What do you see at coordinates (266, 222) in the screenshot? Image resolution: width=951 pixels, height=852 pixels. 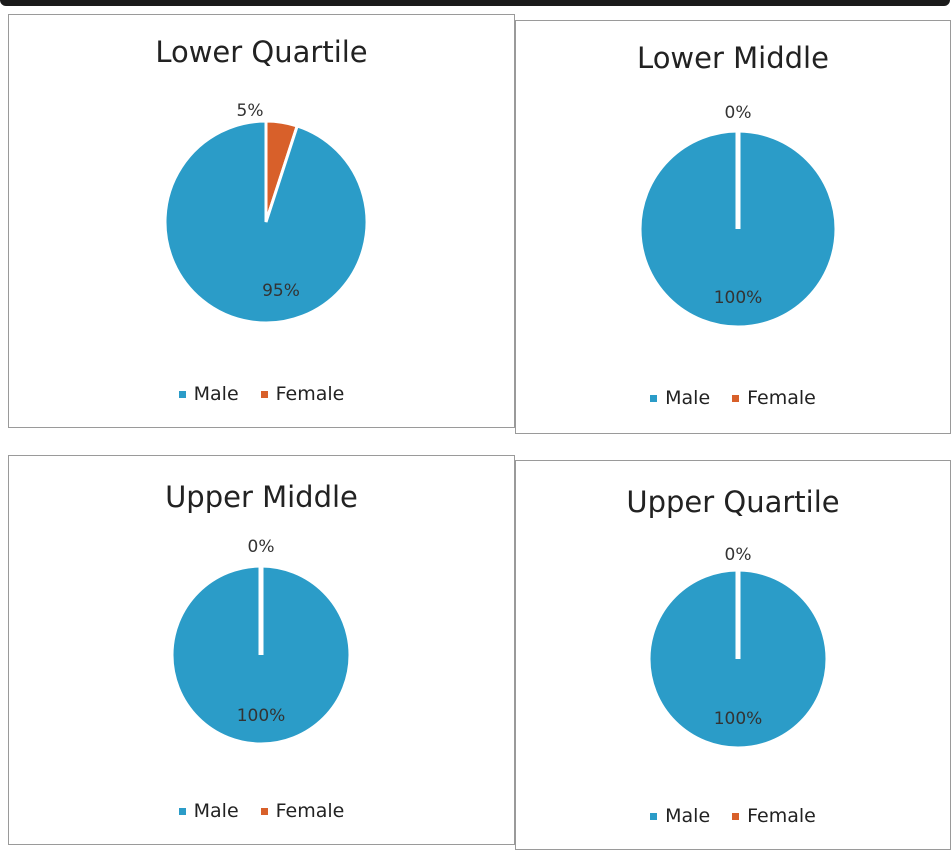 I see `slice-male` at bounding box center [266, 222].